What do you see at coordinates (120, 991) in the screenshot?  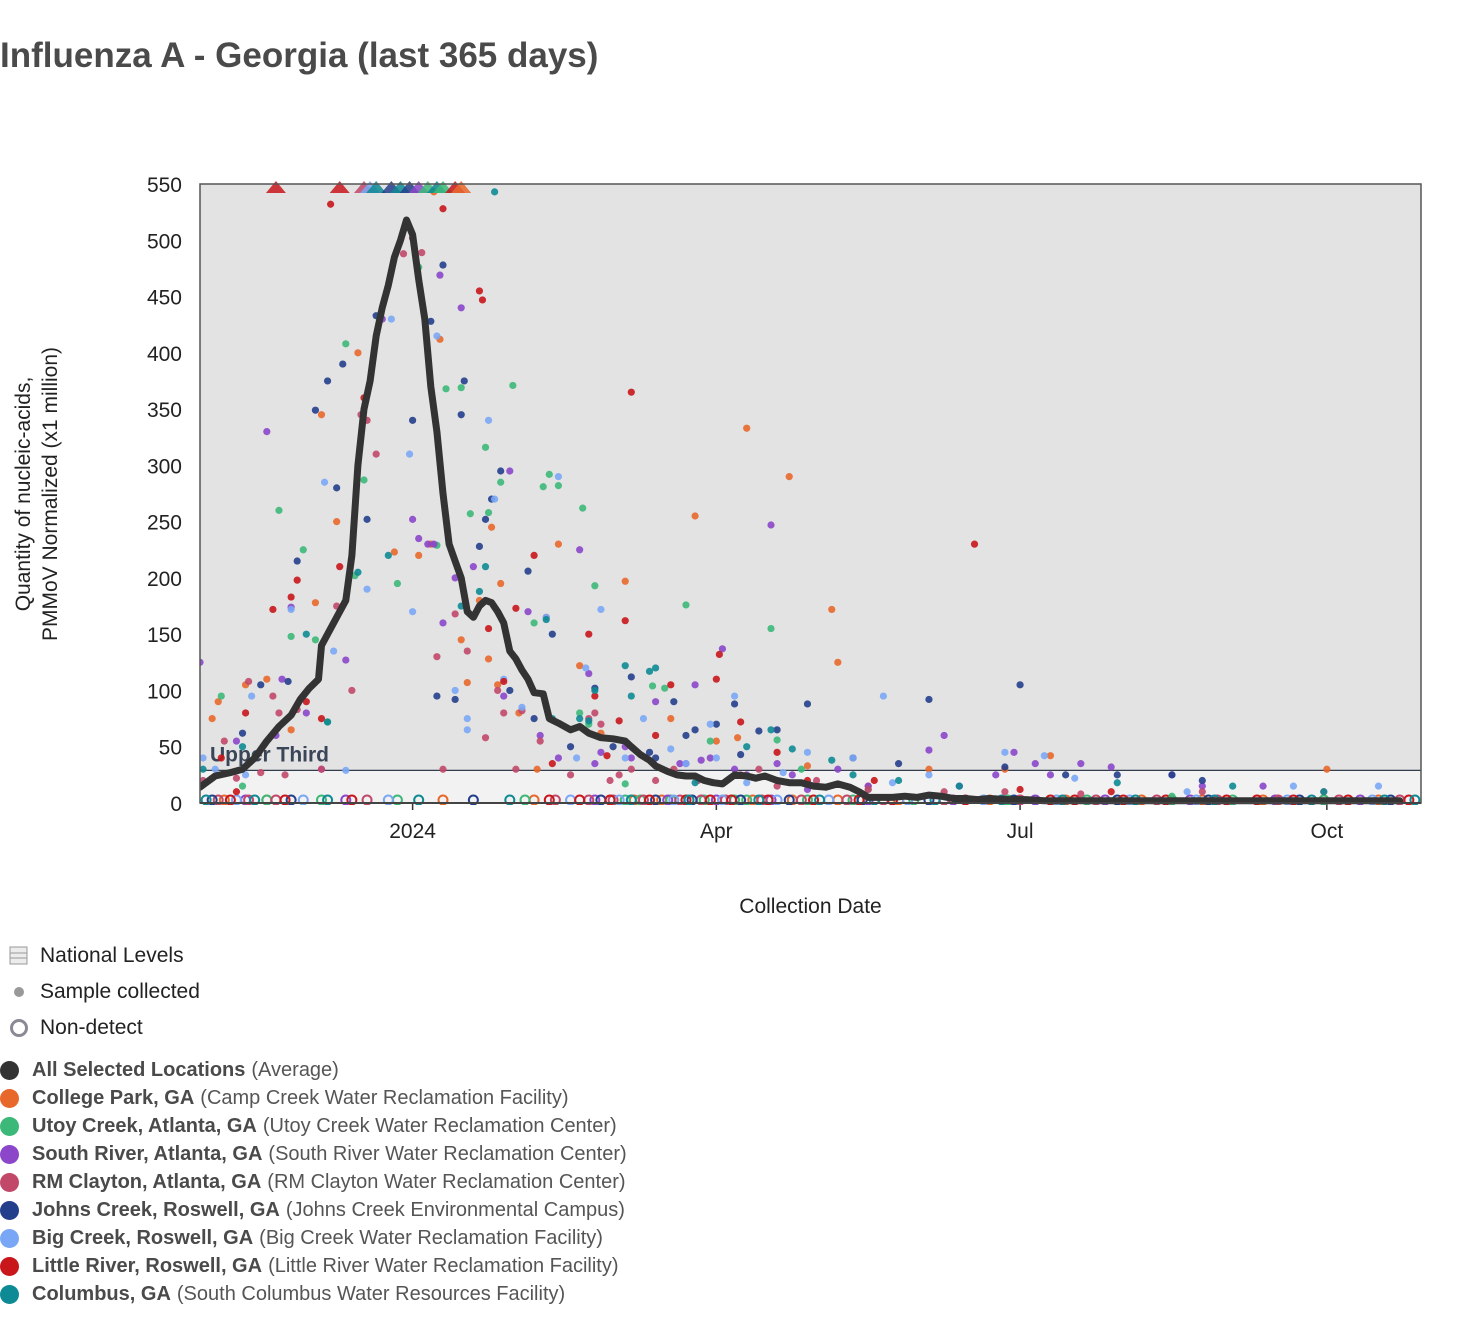 I see `legend-sample-collected-label: Sample collected` at bounding box center [120, 991].